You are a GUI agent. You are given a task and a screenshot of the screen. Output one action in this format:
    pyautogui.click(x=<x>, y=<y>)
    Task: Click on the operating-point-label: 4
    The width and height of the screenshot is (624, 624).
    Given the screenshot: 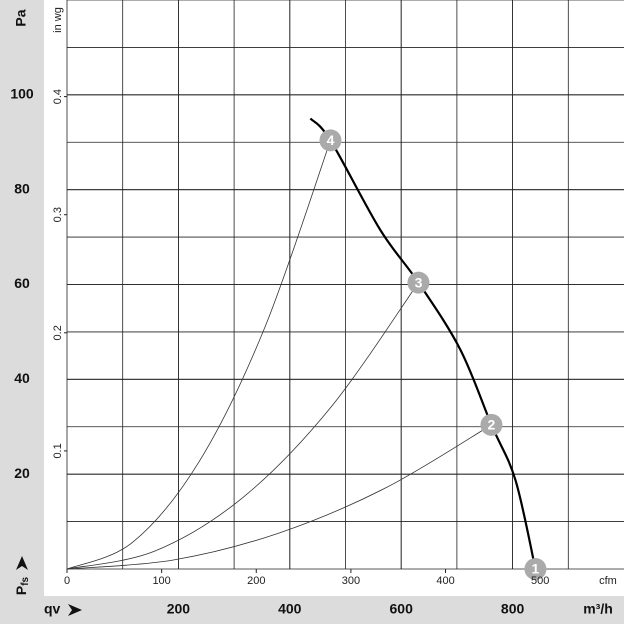 What is the action you would take?
    pyautogui.click(x=331, y=140)
    